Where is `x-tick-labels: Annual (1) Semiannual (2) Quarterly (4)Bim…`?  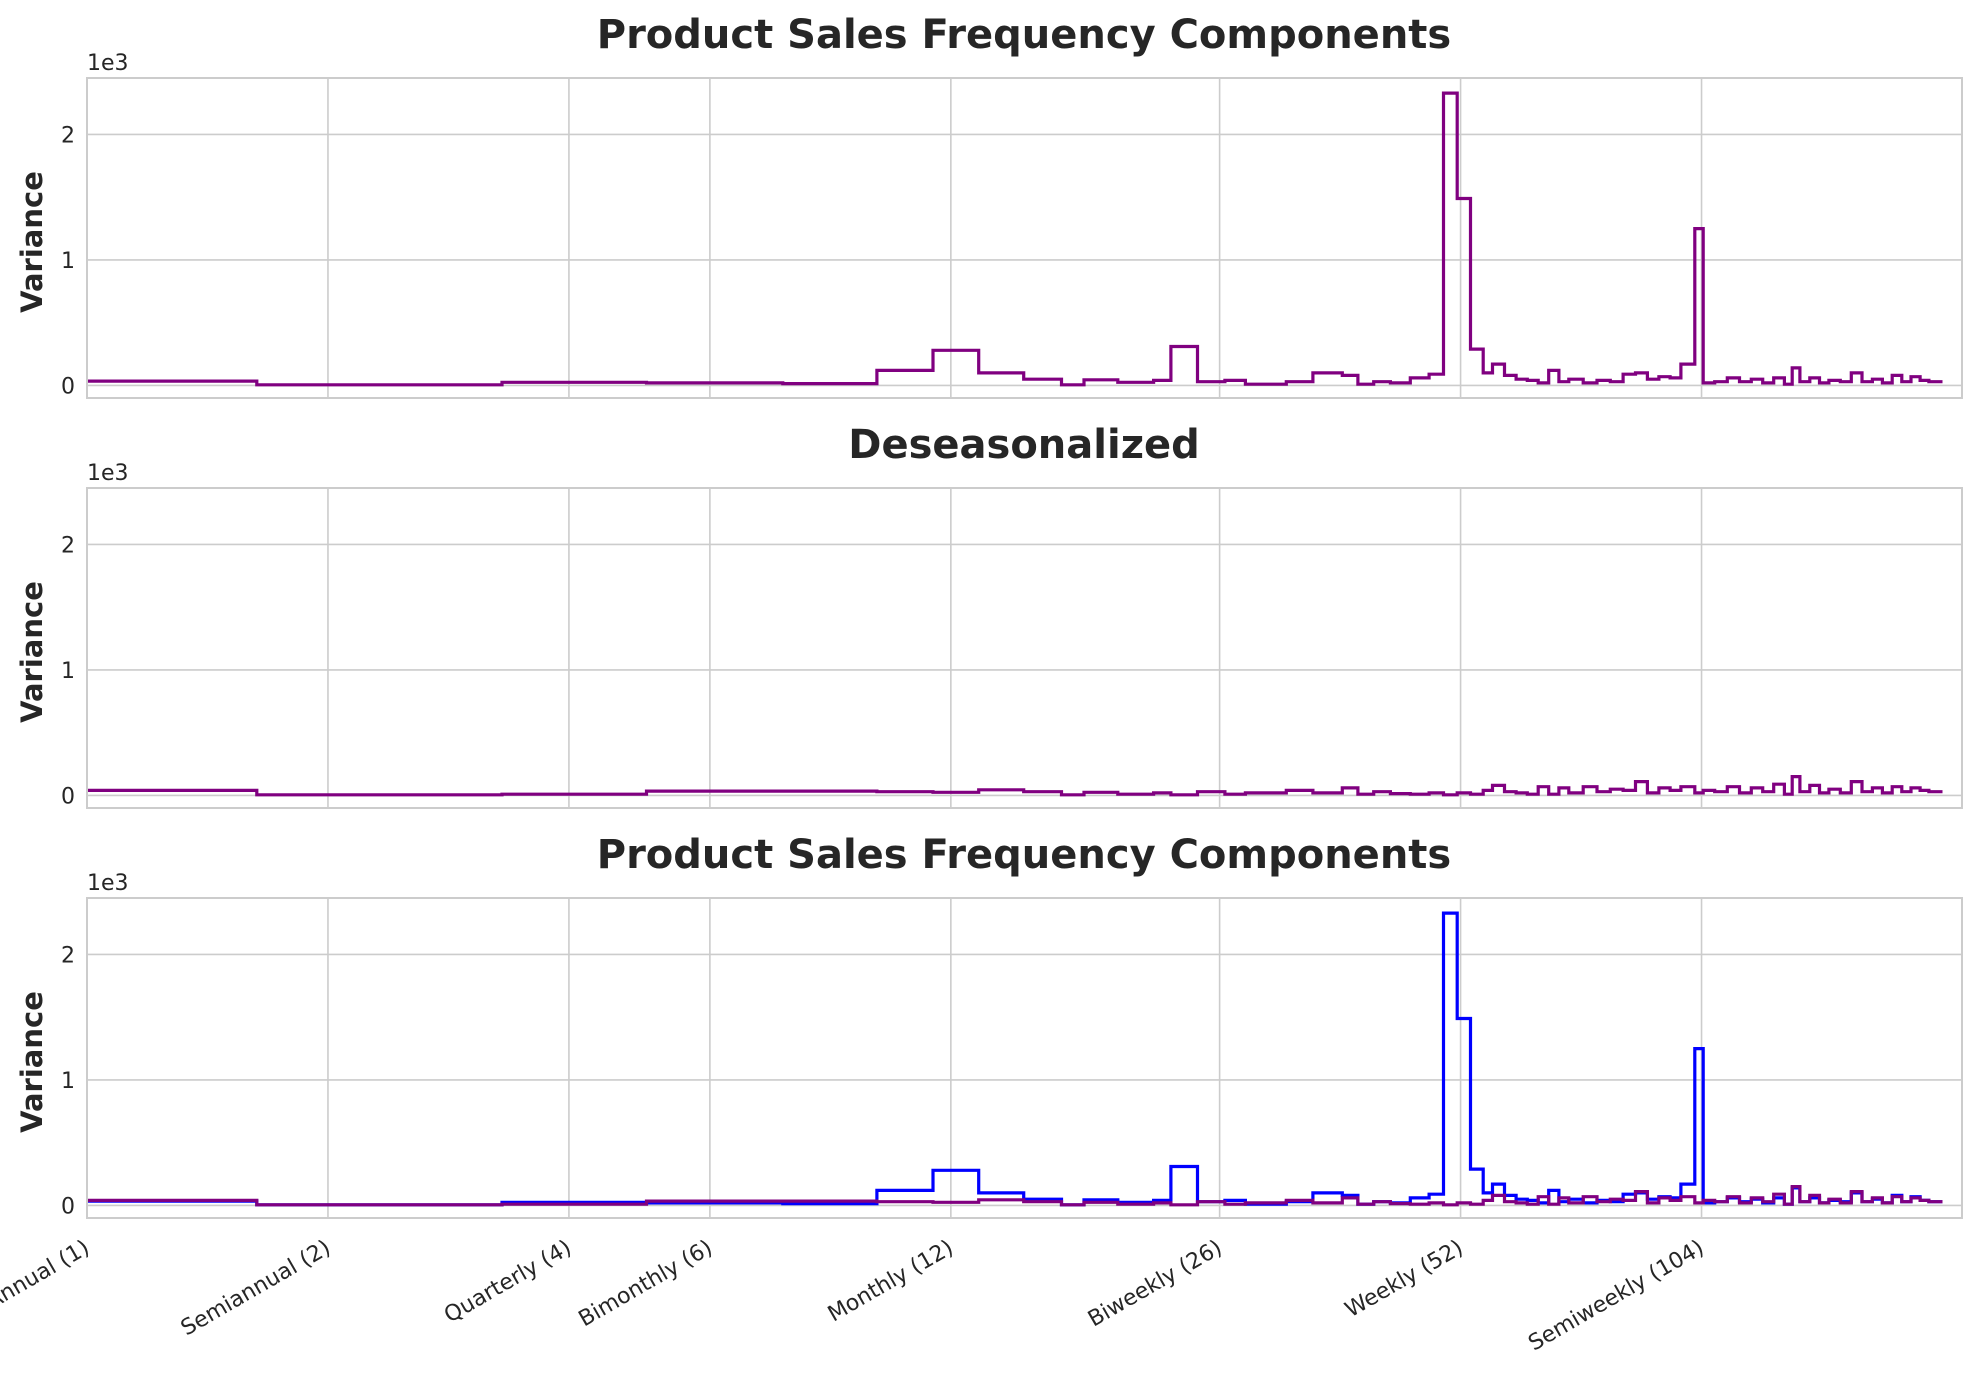 x-tick-labels: Annual (1) Semiannual (2) Quarterly (4)Bim… is located at coordinates (854, 1296).